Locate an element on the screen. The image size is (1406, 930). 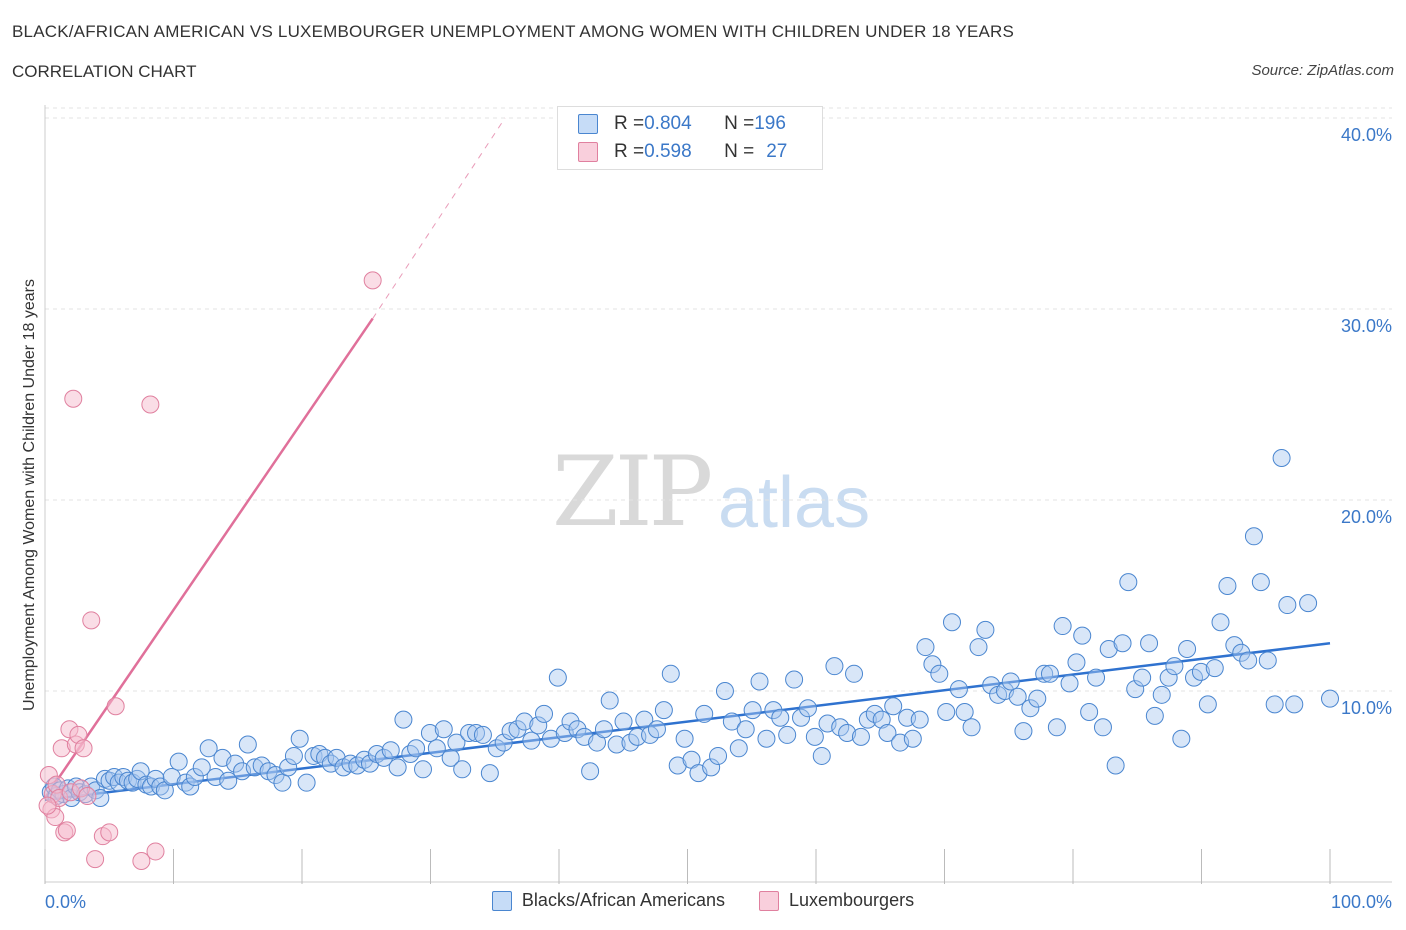
legend-r-value: 0.598 is located at coordinates (668, 151).